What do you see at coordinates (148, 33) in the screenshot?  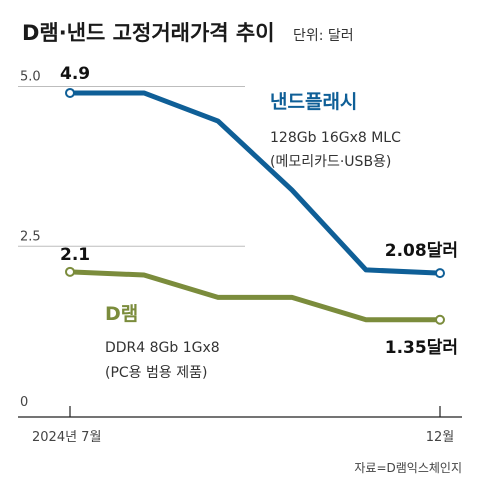 I see `chart-title: D램·낸드 고정거래가격 추이` at bounding box center [148, 33].